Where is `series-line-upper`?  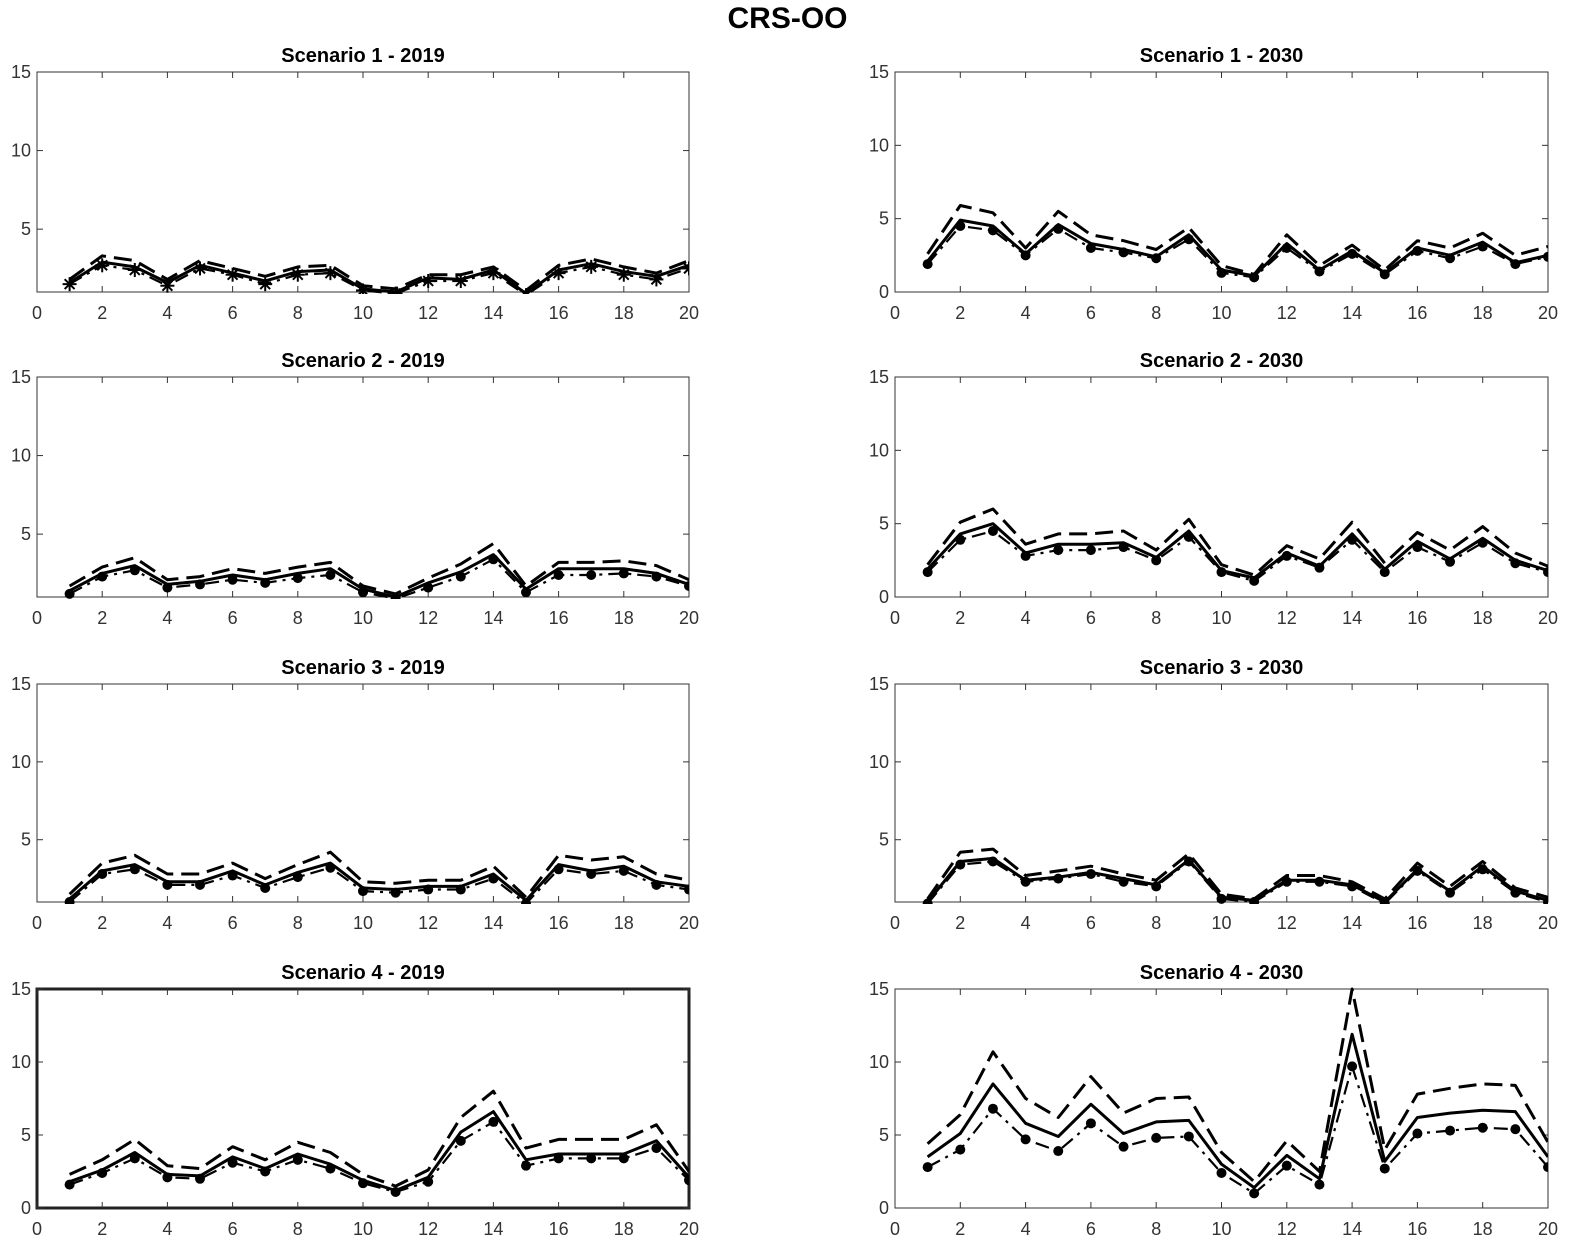
series-line-upper is located at coordinates (1237, 240).